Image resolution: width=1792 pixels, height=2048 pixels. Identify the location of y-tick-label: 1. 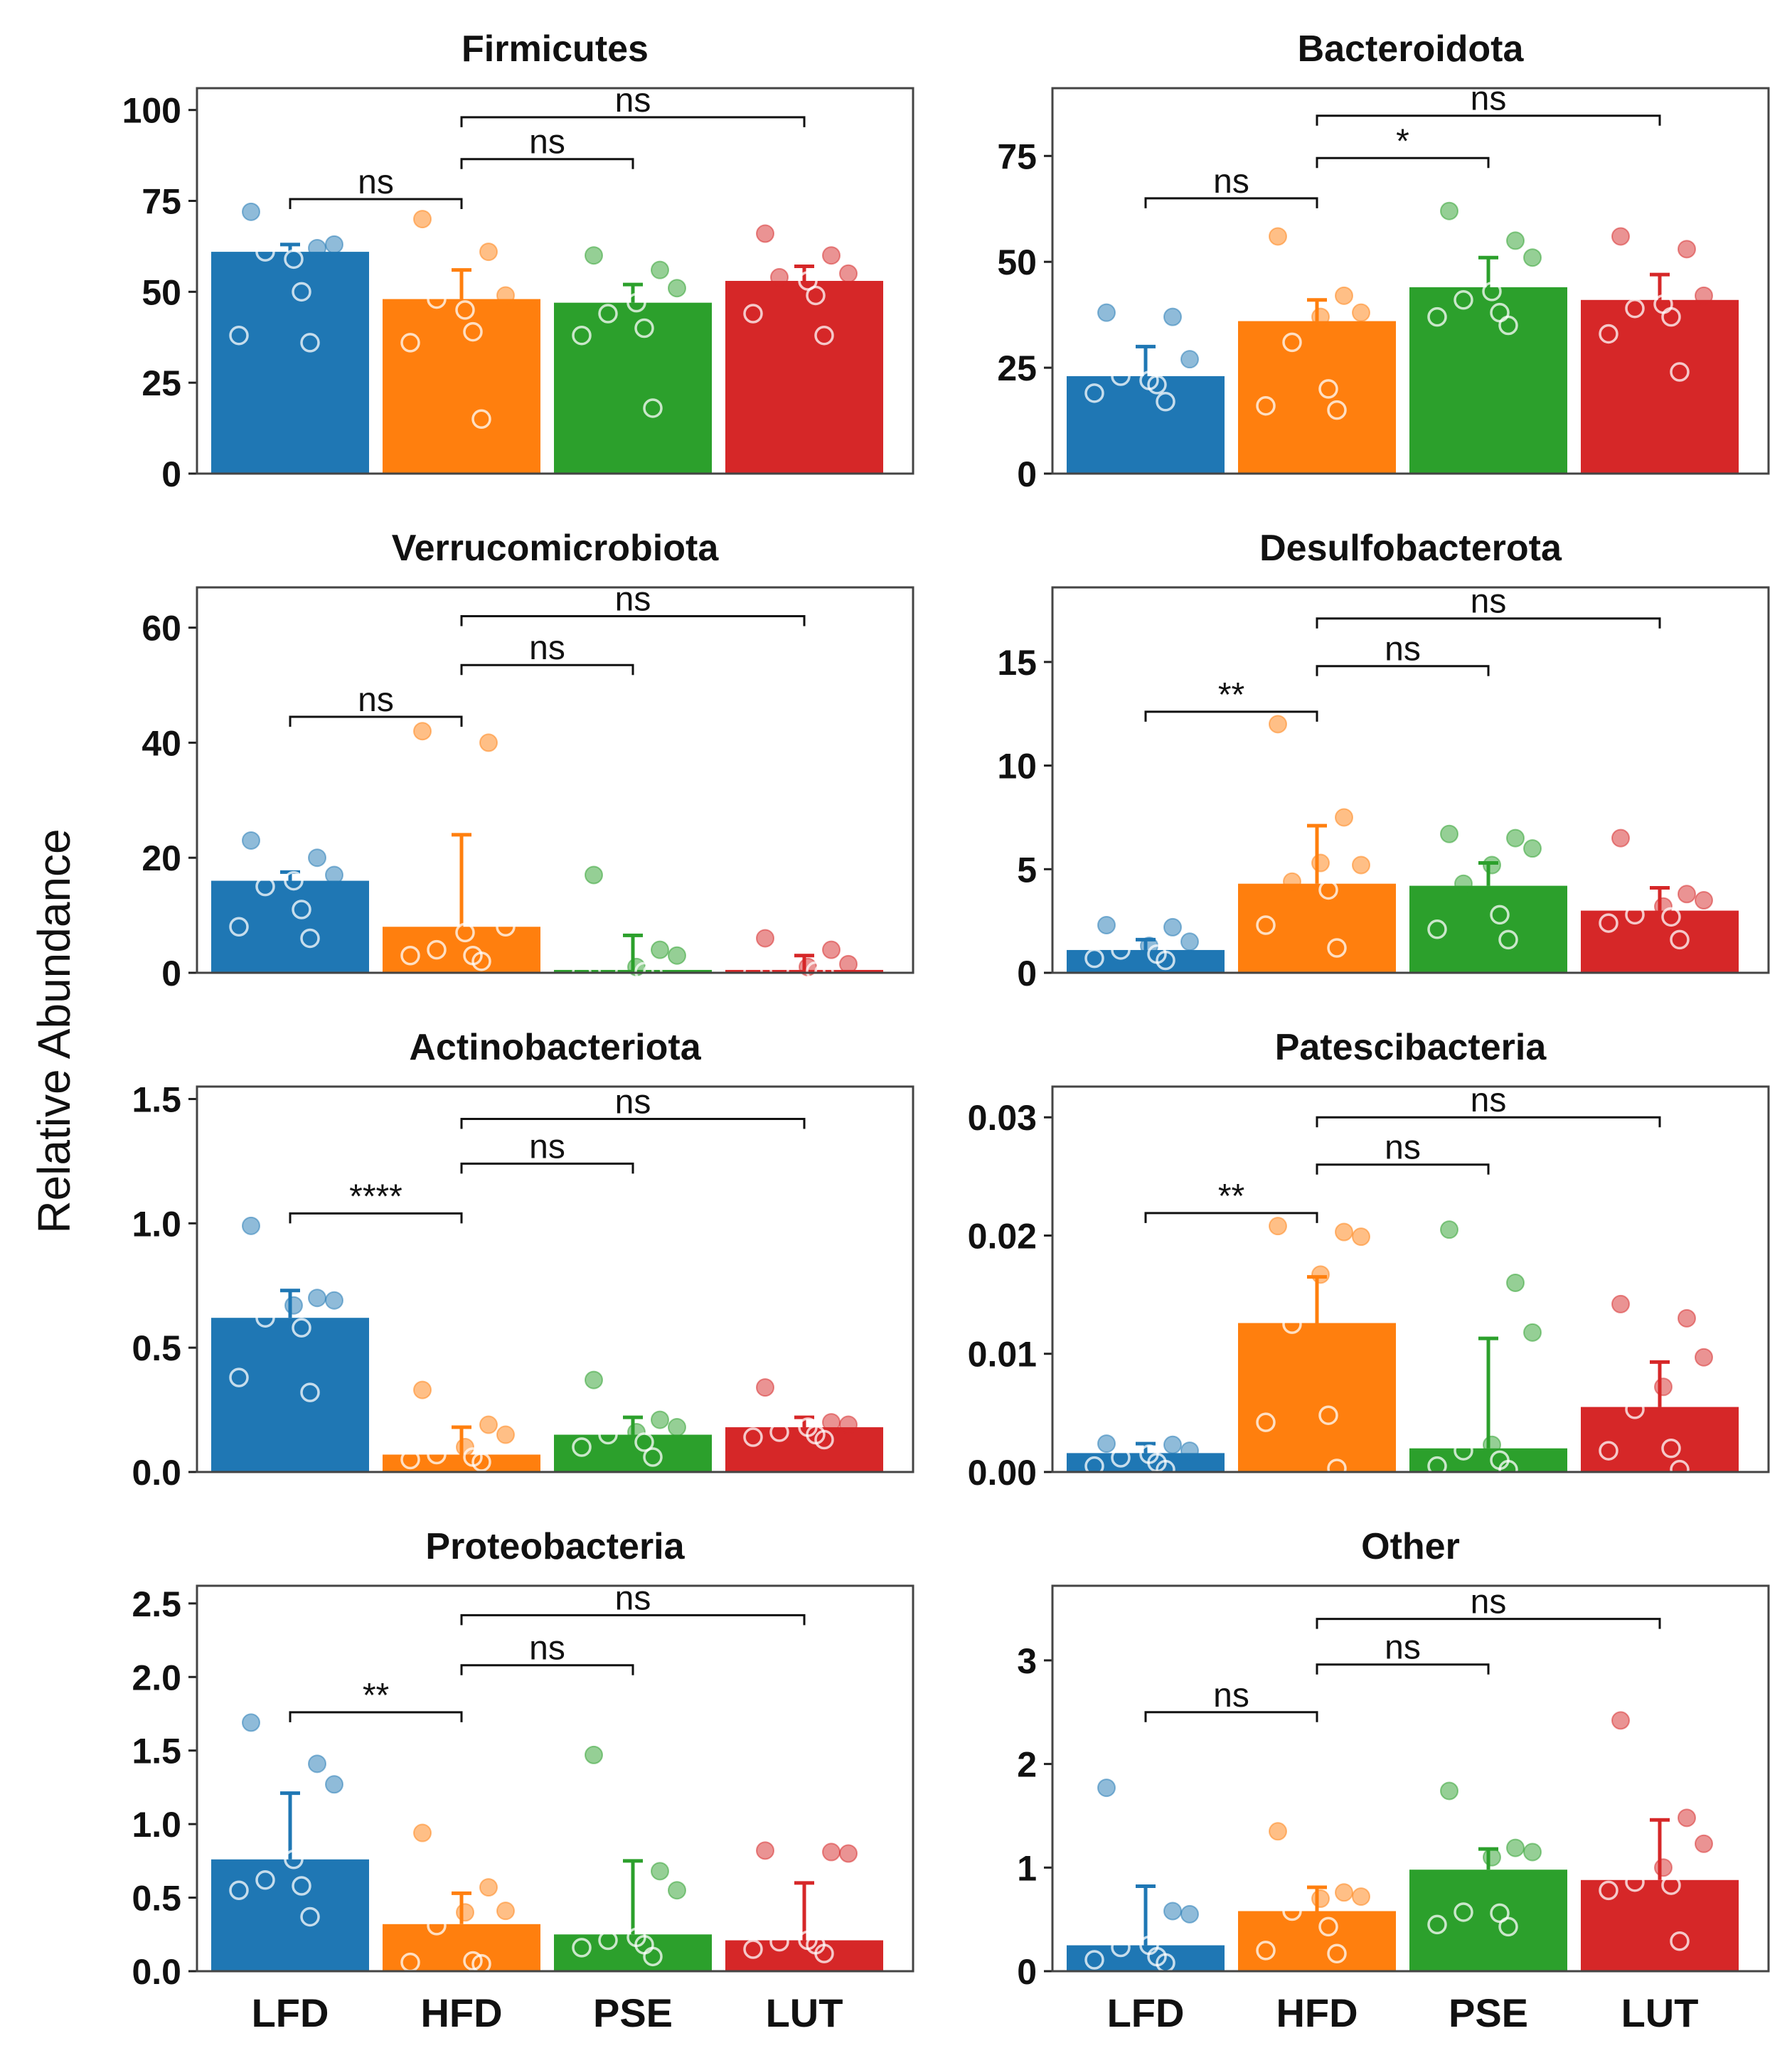
(1027, 1868).